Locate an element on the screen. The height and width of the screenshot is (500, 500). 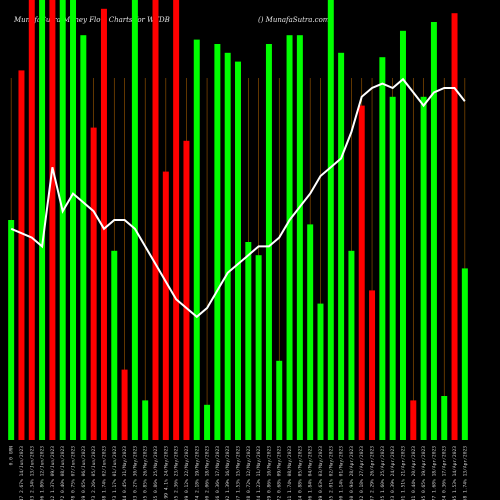
x-tick-label: 28.77 1.68% 18/Apr/2023 is located at coordinates (434, 473).